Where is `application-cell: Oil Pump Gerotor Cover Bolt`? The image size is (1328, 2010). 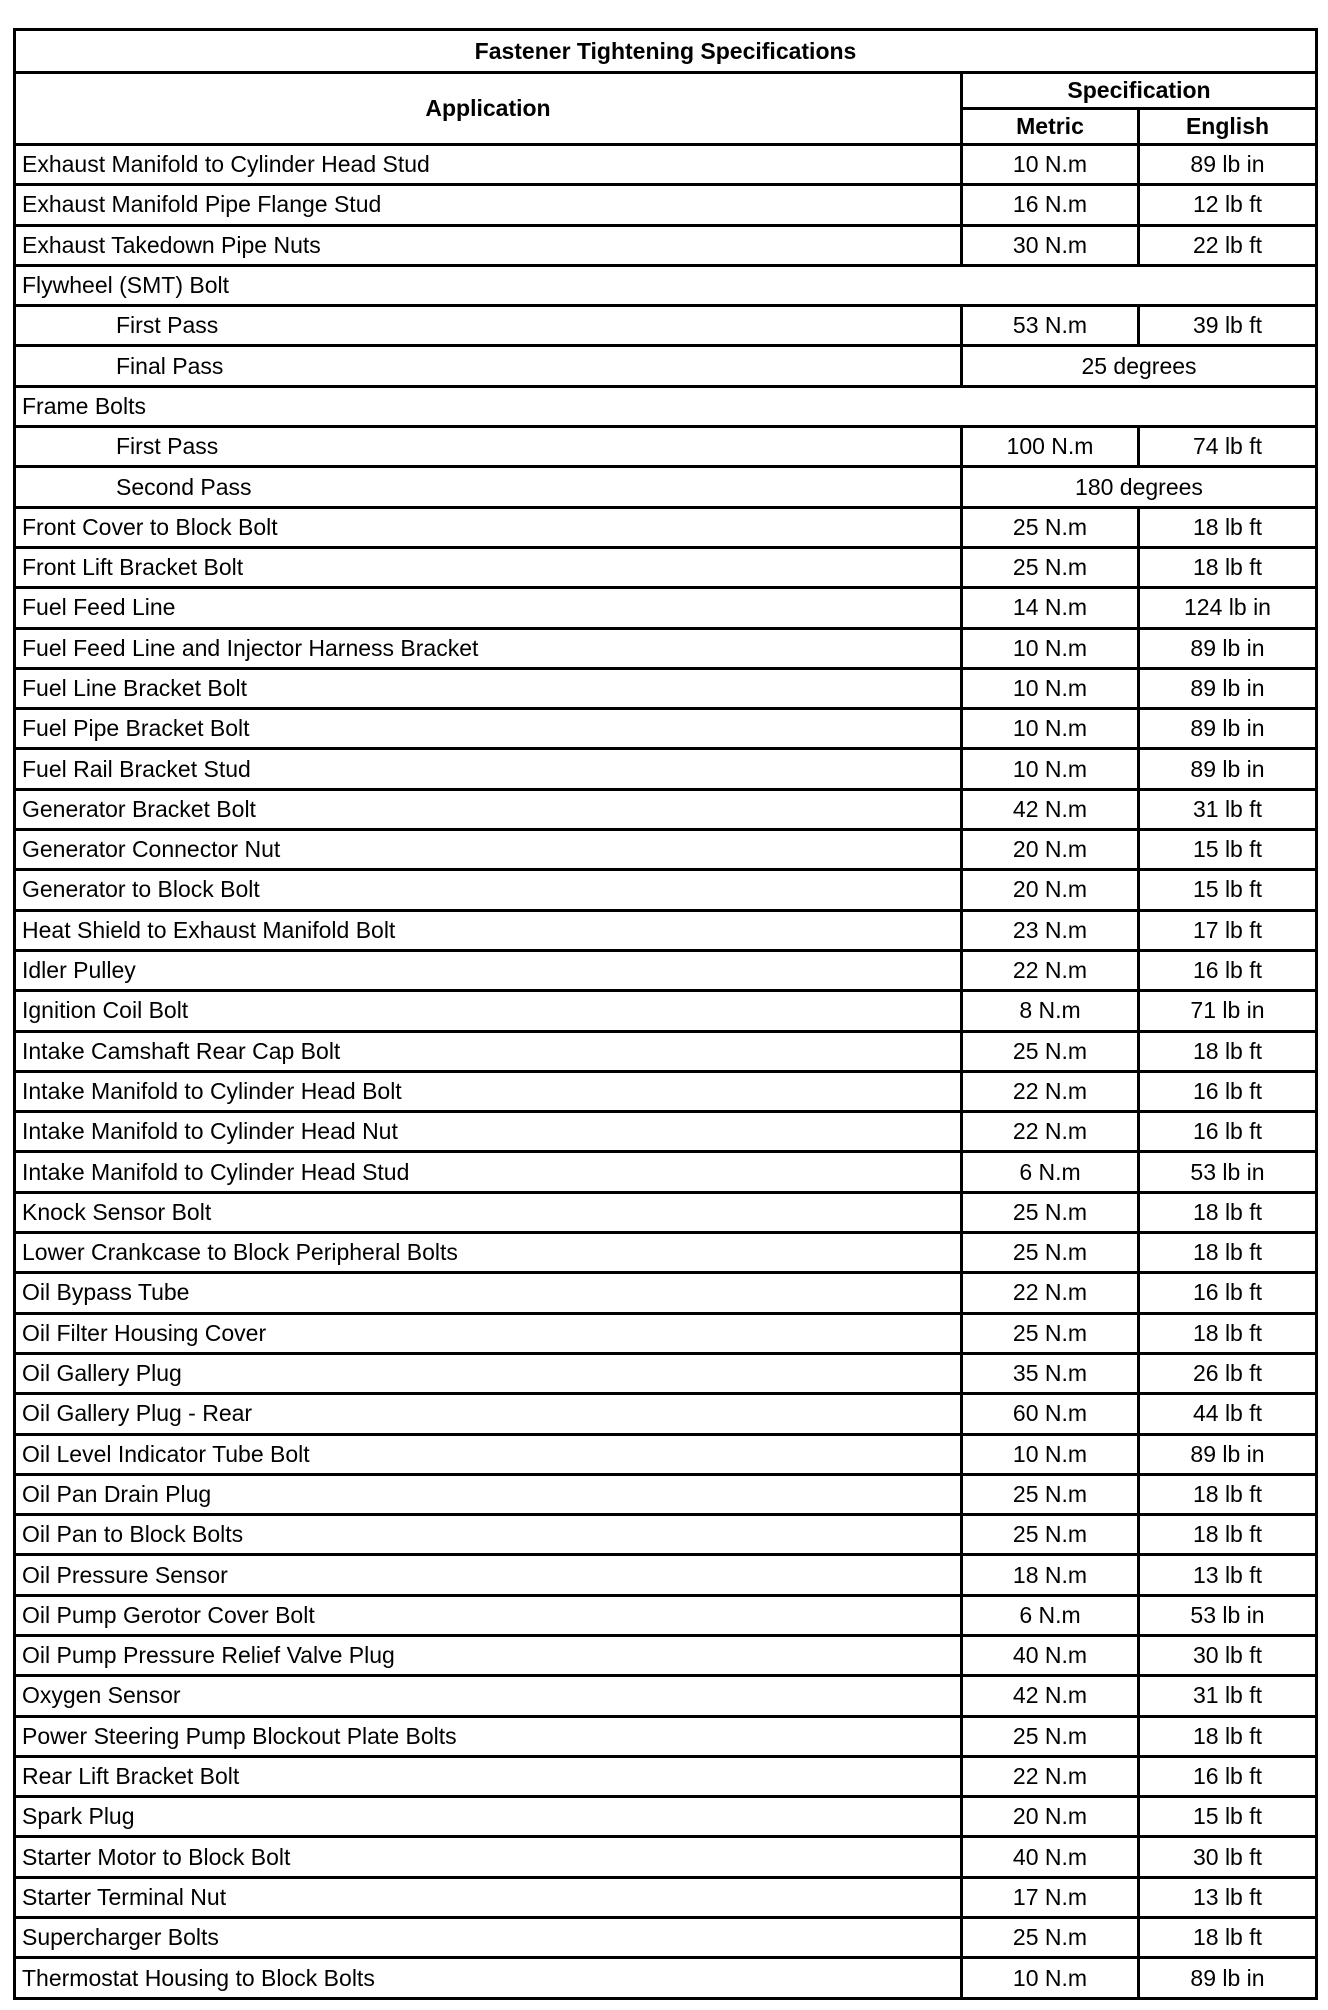
application-cell: Oil Pump Gerotor Cover Bolt is located at coordinates (488, 1615).